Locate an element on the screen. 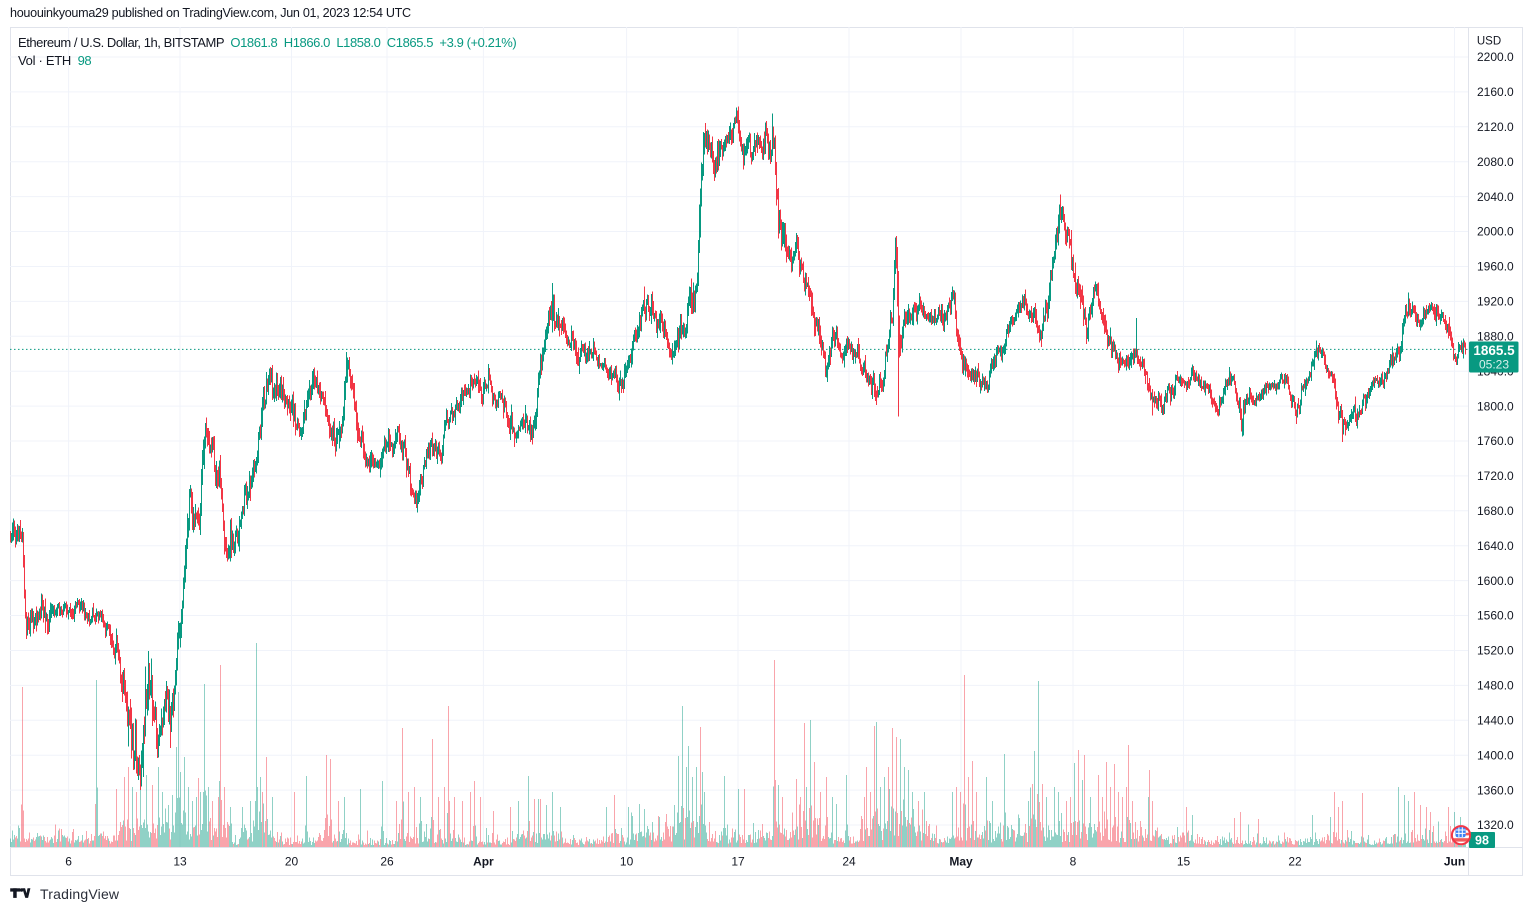 The width and height of the screenshot is (1533, 911). svg-text: 20 is located at coordinates (292, 862).